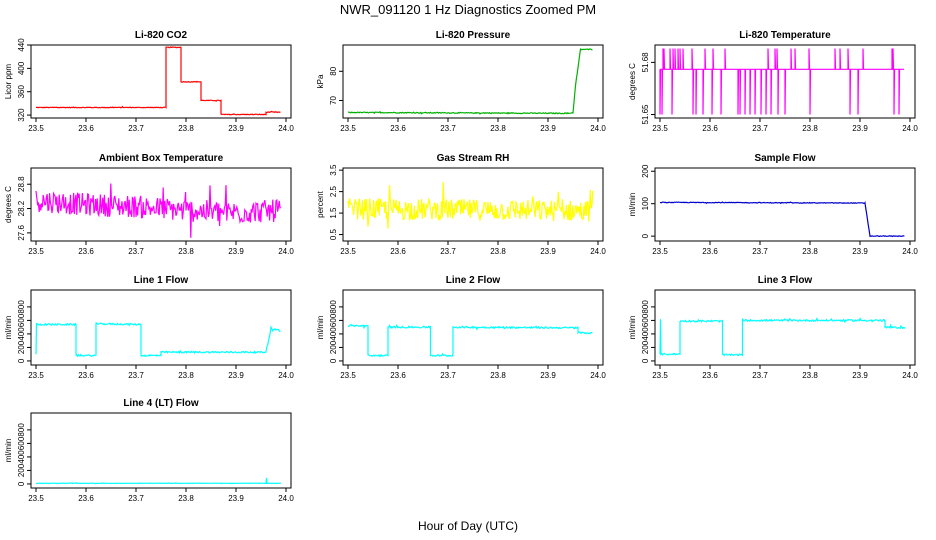 This screenshot has height=540, width=936. Describe the element at coordinates (21, 45) in the screenshot. I see `y-tick-label: 440` at that location.